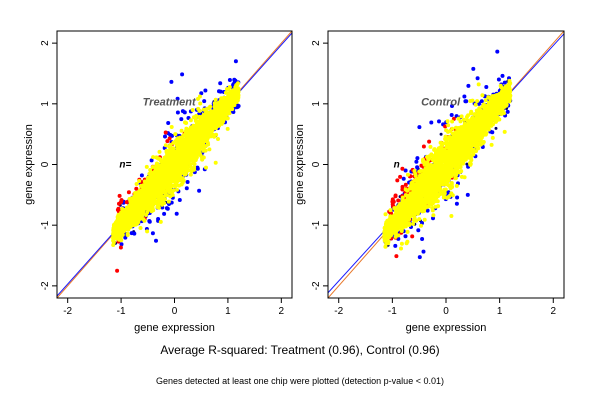 The image size is (600, 400). Describe the element at coordinates (29, 164) in the screenshot. I see `y-axis-label: gene expression` at that location.